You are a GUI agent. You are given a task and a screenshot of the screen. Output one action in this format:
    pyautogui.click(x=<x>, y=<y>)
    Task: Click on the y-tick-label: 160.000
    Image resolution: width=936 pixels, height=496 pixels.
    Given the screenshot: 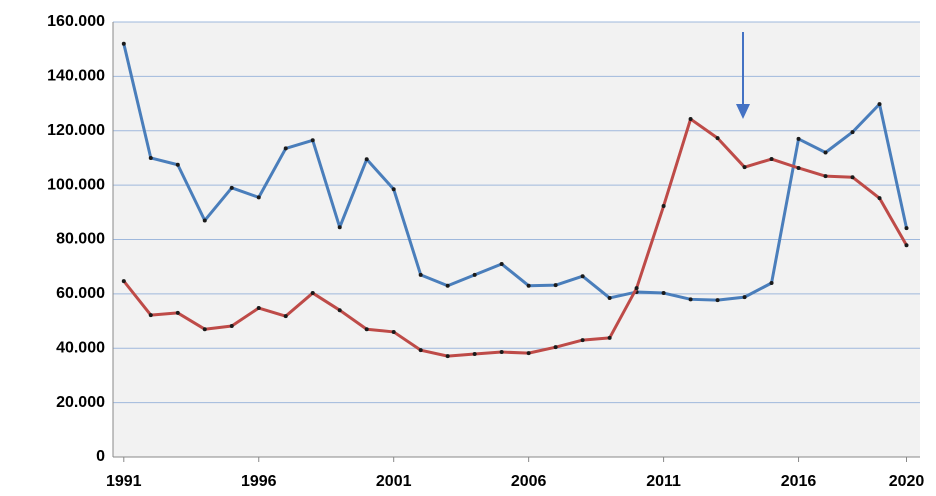 What is the action you would take?
    pyautogui.click(x=76, y=21)
    